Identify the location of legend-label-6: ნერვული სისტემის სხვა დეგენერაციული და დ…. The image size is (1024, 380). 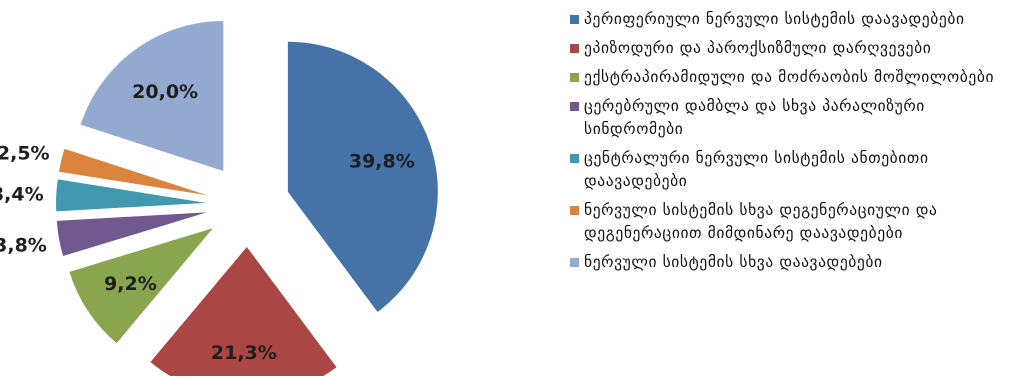
(761, 221).